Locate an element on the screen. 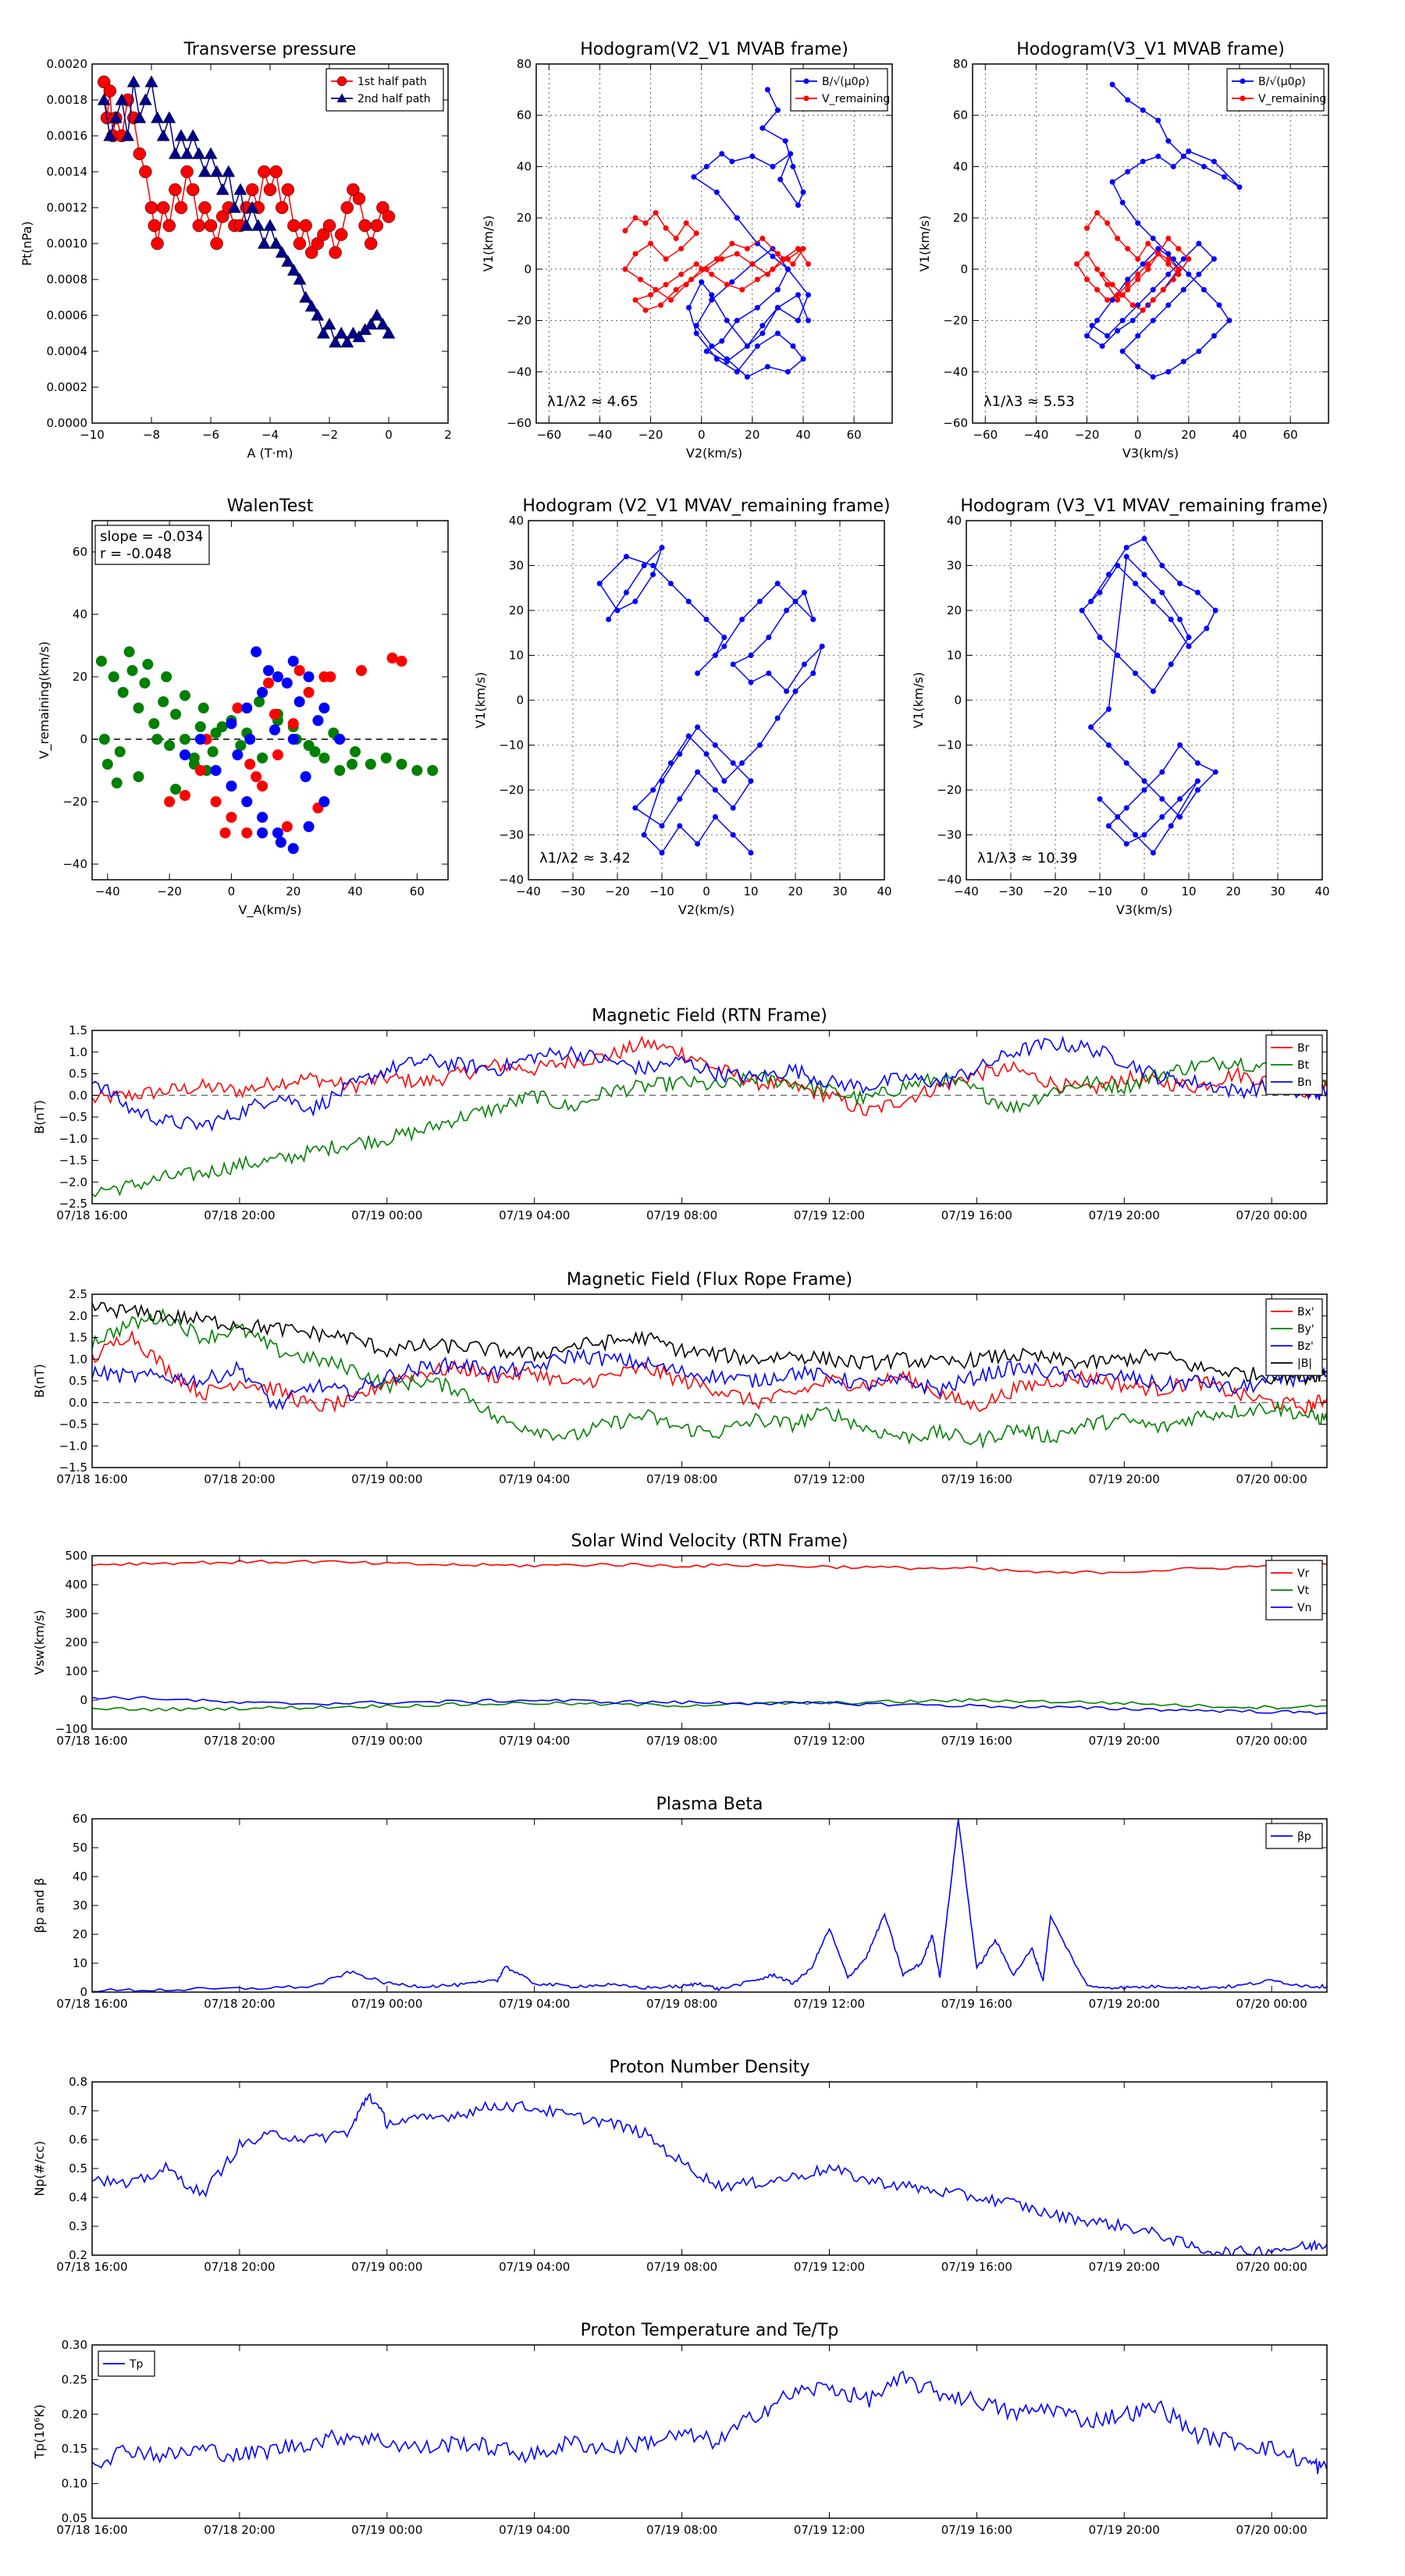 The width and height of the screenshot is (1405, 2576). y-tick-label: 20 is located at coordinates (961, 218).